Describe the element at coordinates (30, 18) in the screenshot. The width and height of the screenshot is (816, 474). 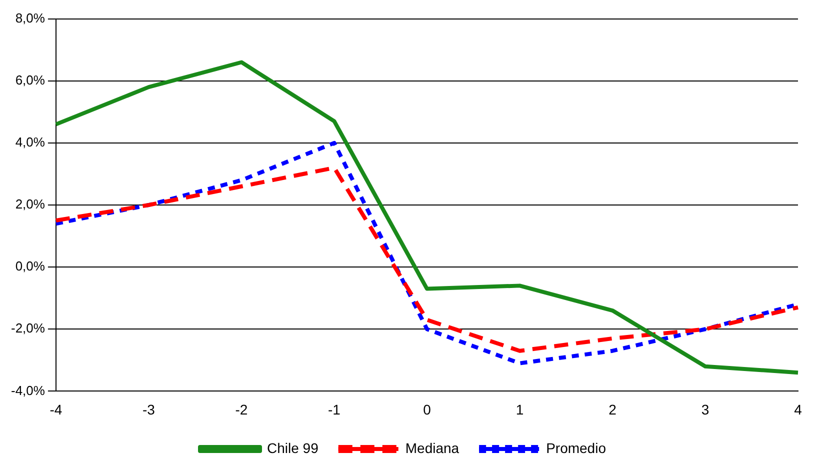
I see `y-tick-label: 8,0%` at that location.